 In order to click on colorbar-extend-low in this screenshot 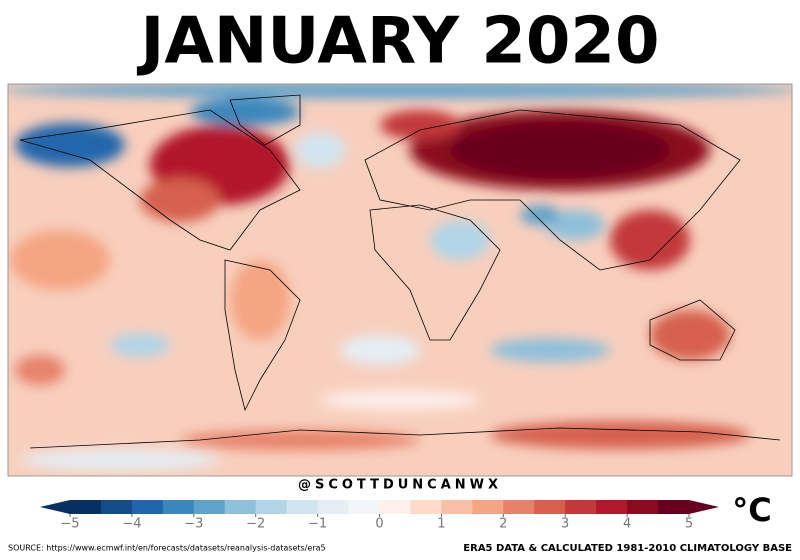, I will do `click(55, 507)`.